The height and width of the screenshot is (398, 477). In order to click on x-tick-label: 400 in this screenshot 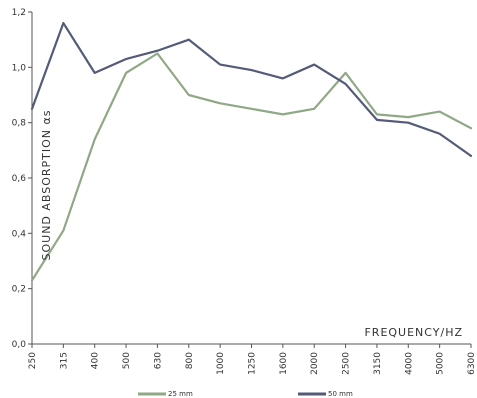, I will do `click(96, 360)`.